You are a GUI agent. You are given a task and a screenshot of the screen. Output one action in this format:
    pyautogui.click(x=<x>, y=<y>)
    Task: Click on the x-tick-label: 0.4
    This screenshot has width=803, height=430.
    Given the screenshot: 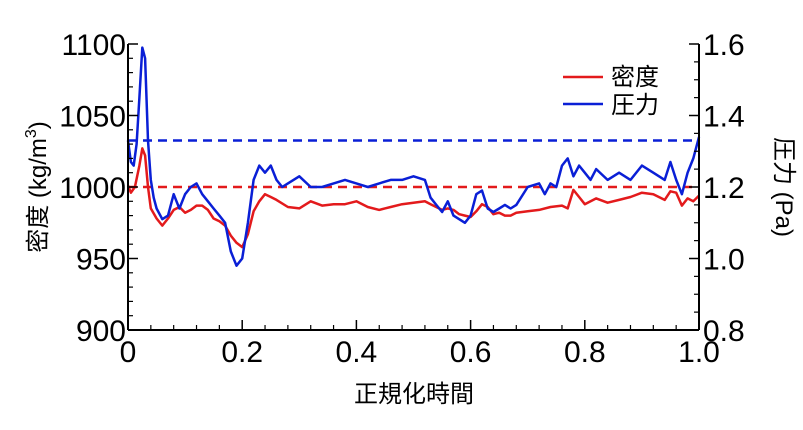 What is the action you would take?
    pyautogui.click(x=357, y=352)
    